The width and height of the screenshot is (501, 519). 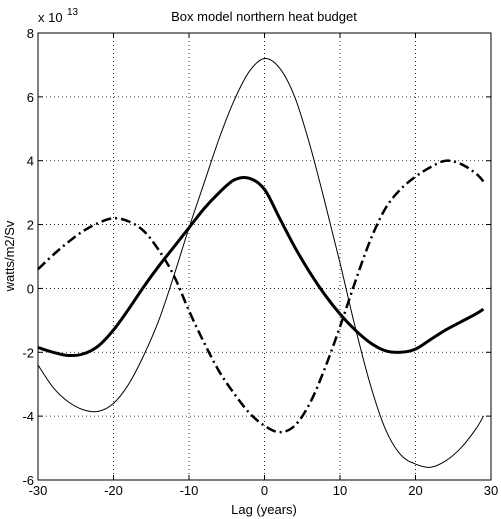 What do you see at coordinates (415, 490) in the screenshot?
I see `x-tick-label: 20` at bounding box center [415, 490].